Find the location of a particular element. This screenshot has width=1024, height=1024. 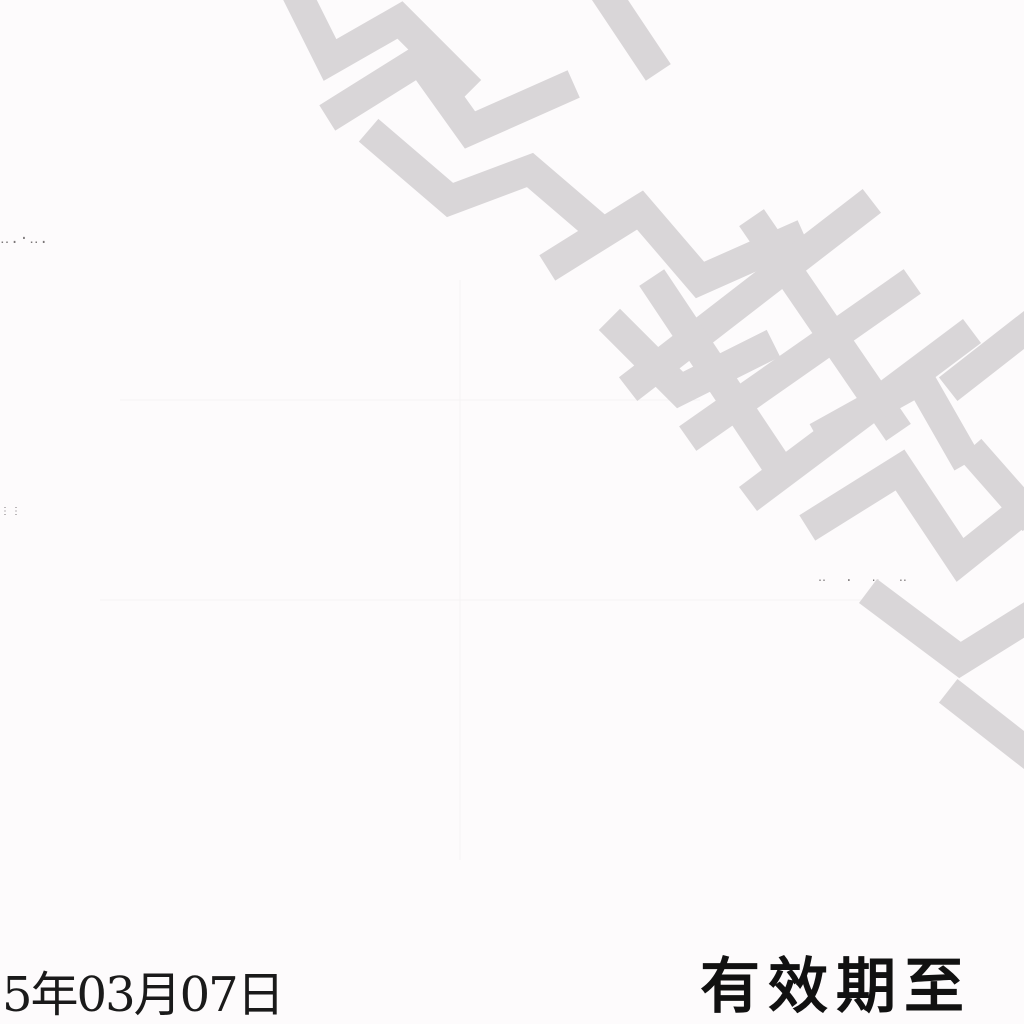

scan-artifact-left-top: ‥.·‥. is located at coordinates (24, 239).